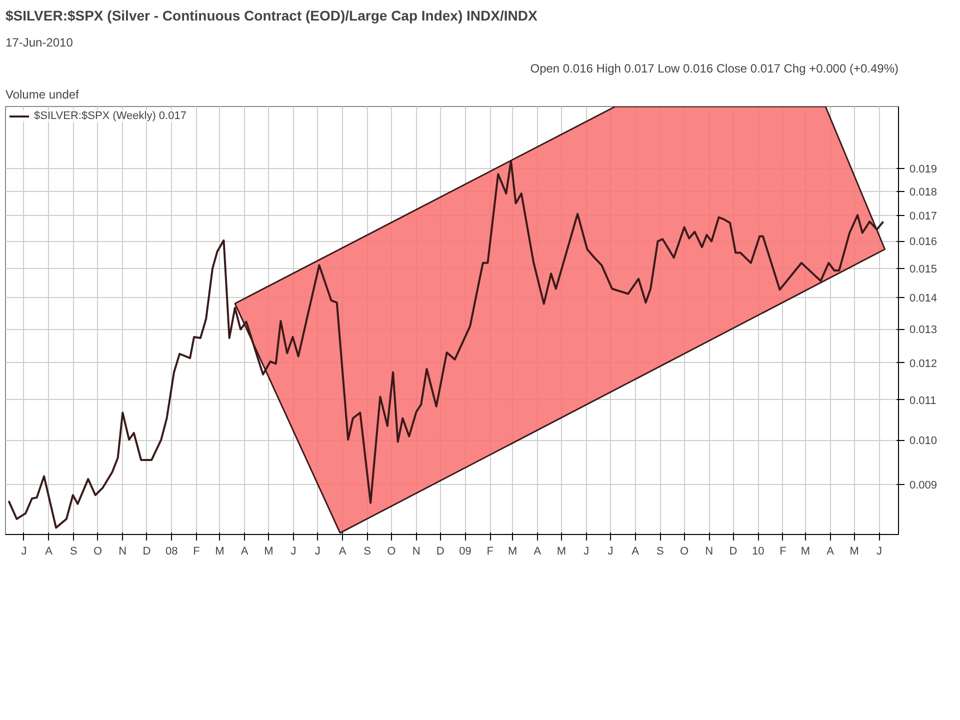  What do you see at coordinates (714, 69) in the screenshot?
I see `text: Open 0.016 High 0.017 Low 0.016 Close 0.017 Chg +0.000 (+0.49%)` at bounding box center [714, 69].